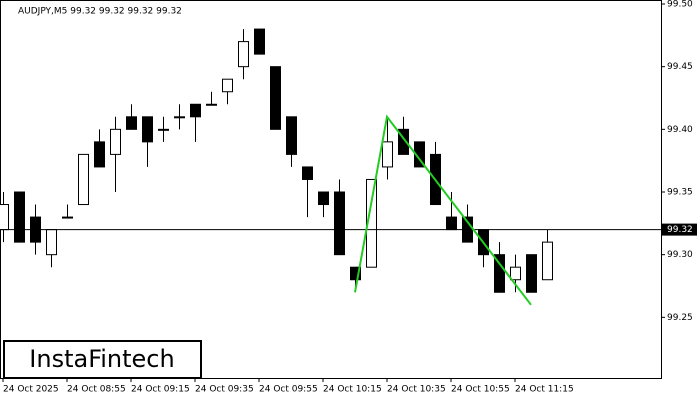  I want to click on x-tick-label: 24 Oct 11:15, so click(544, 390).